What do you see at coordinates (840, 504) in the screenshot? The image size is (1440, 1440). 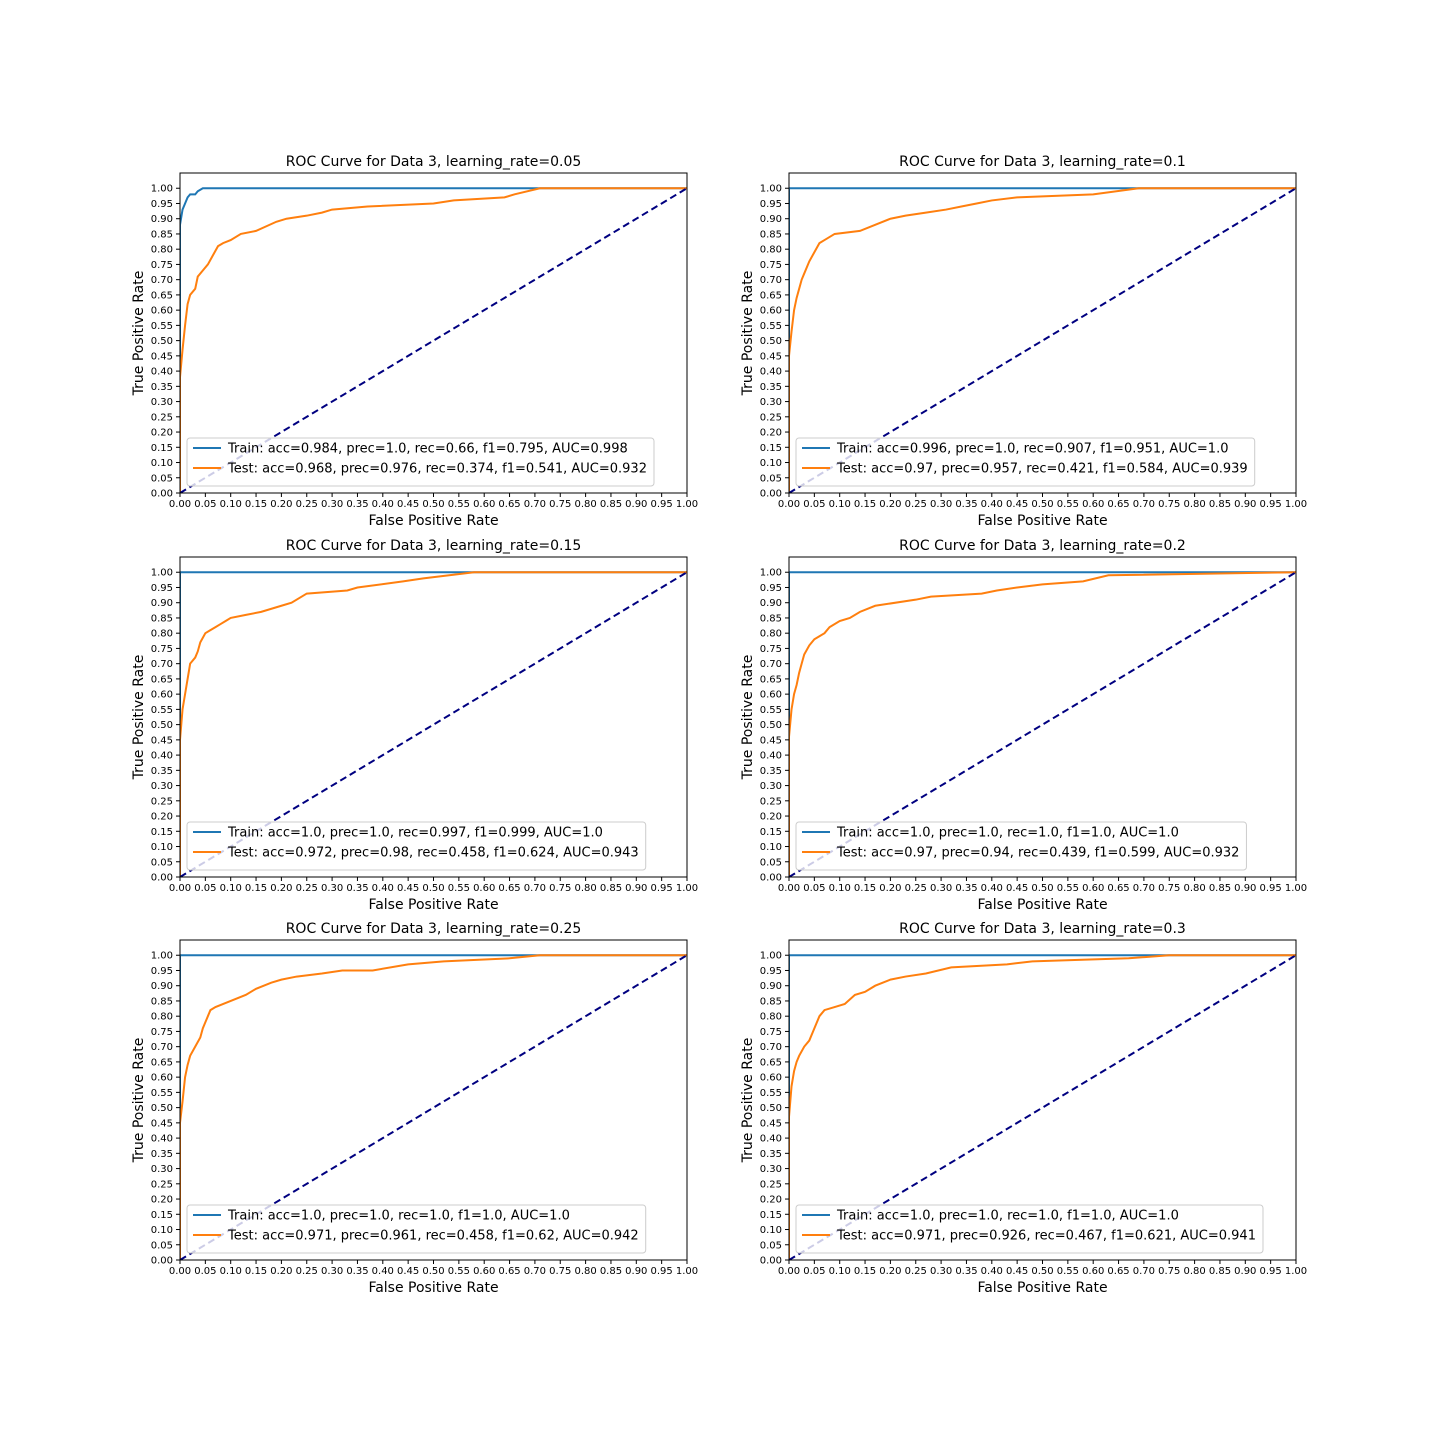 I see `x-tick-label: 0.10` at bounding box center [840, 504].